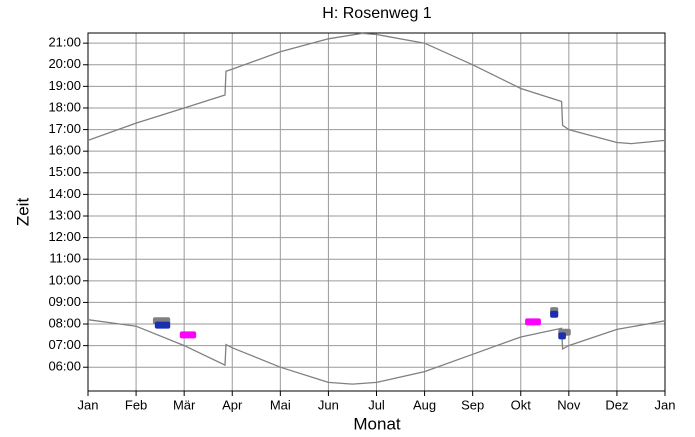 This screenshot has width=695, height=437. I want to click on y-tick-label: 20:00, so click(64, 63).